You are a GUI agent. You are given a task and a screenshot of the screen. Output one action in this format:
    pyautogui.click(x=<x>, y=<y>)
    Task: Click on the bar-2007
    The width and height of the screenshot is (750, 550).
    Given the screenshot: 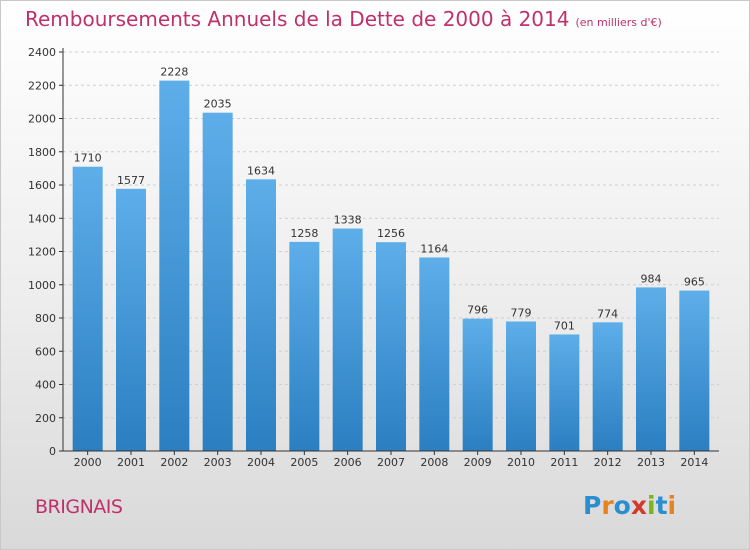 What is the action you would take?
    pyautogui.click(x=391, y=346)
    